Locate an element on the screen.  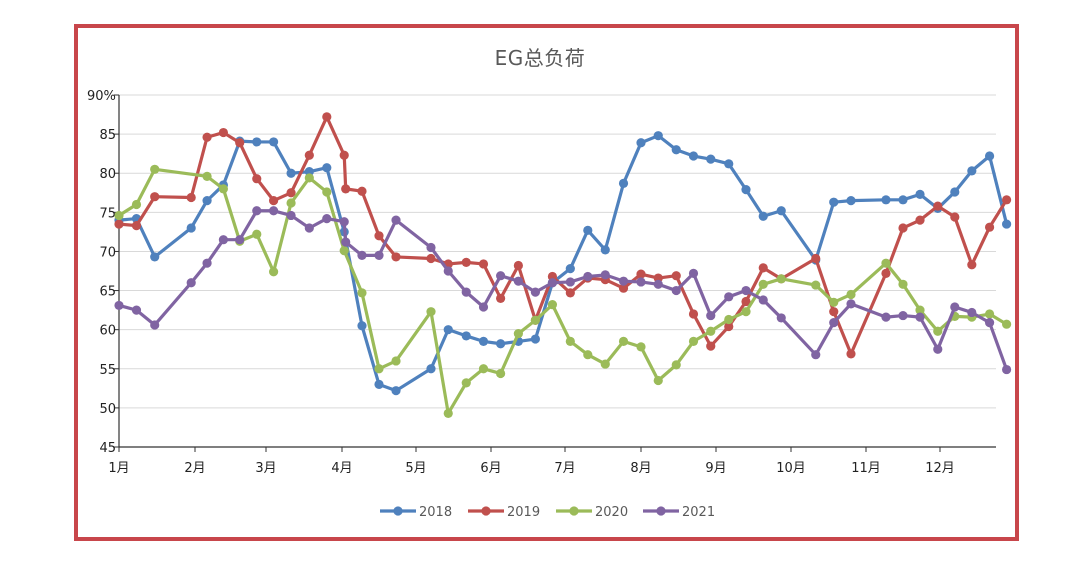
x-tick-label: 8月 is located at coordinates (640, 468).